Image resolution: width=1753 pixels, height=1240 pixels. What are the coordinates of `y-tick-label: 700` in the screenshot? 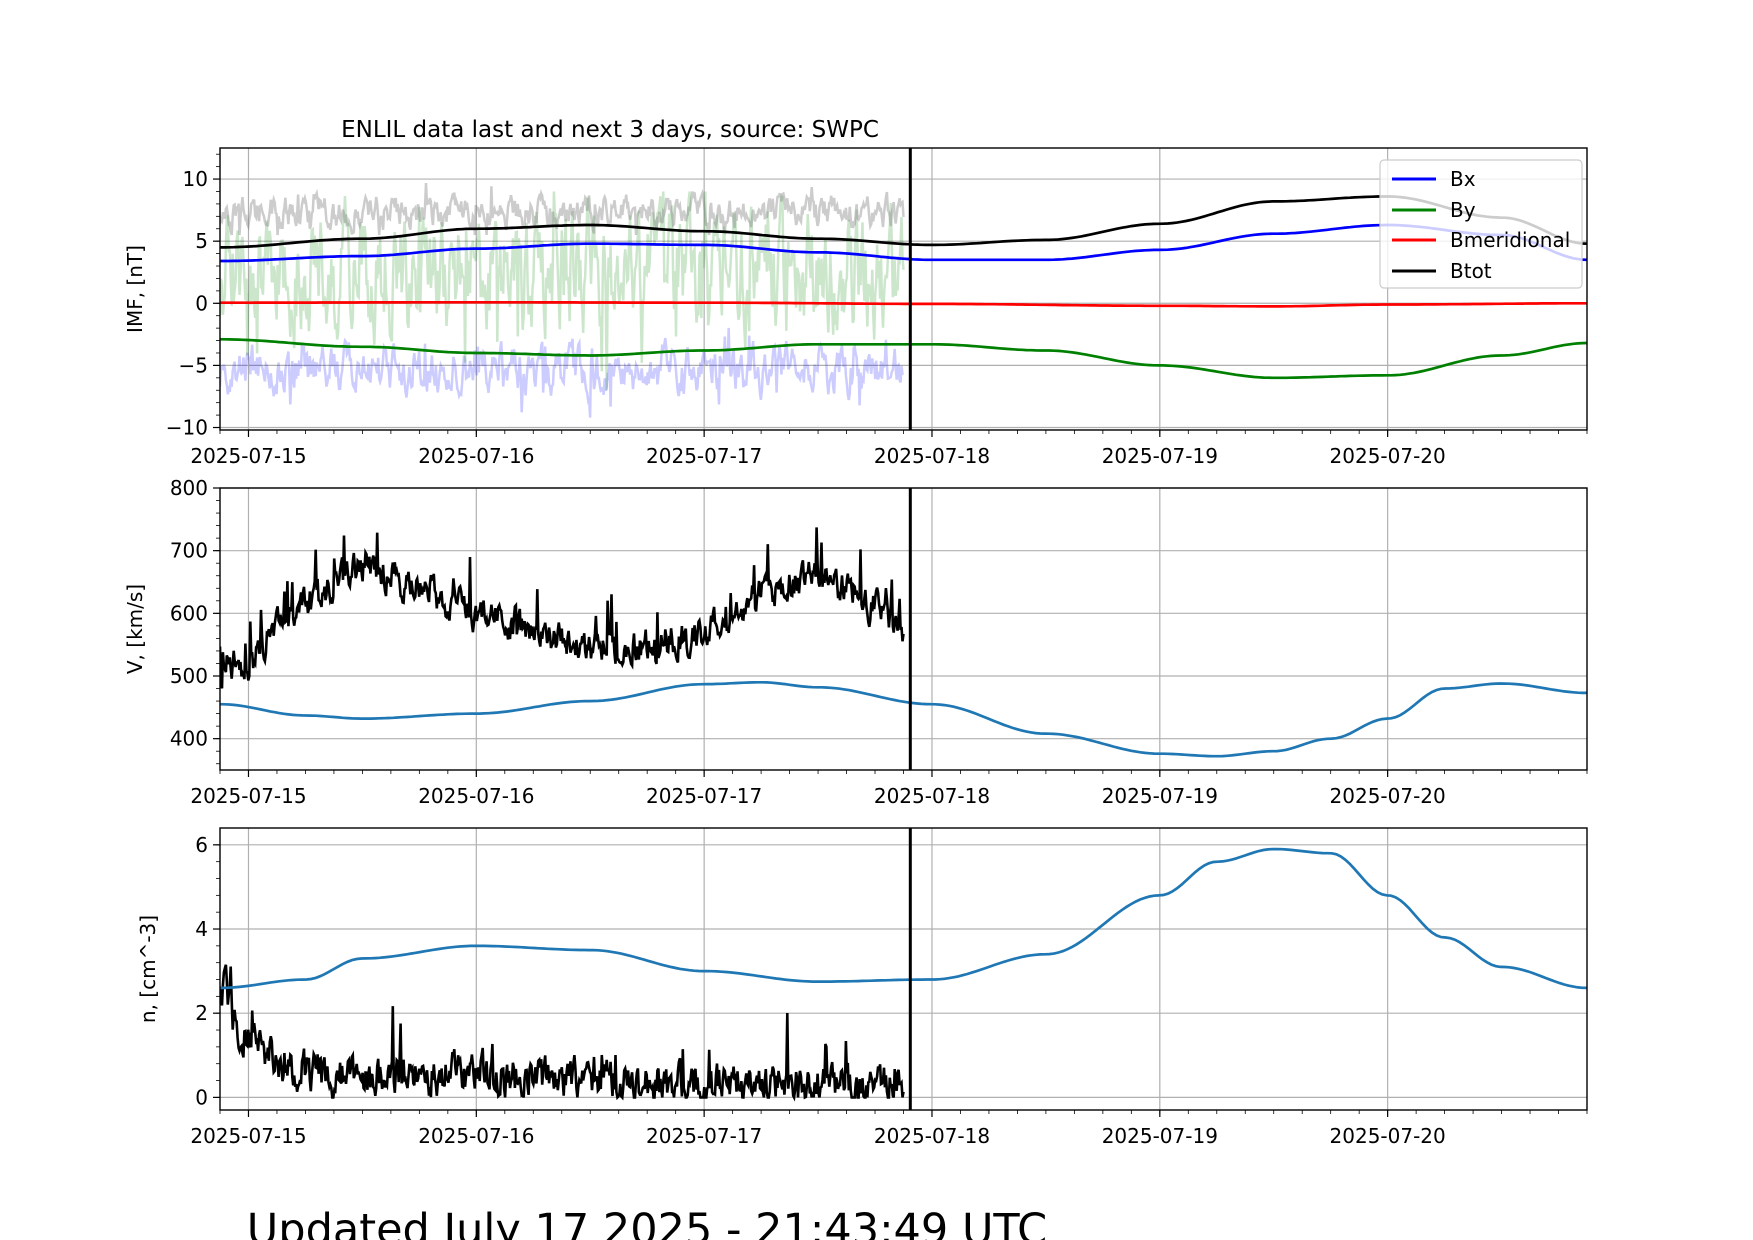 It's located at (189, 551).